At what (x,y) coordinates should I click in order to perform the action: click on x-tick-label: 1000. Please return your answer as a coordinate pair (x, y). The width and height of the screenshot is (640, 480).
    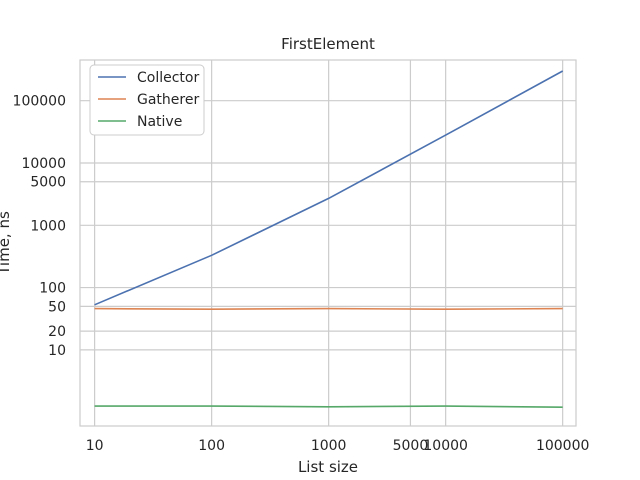
    Looking at the image, I should click on (329, 446).